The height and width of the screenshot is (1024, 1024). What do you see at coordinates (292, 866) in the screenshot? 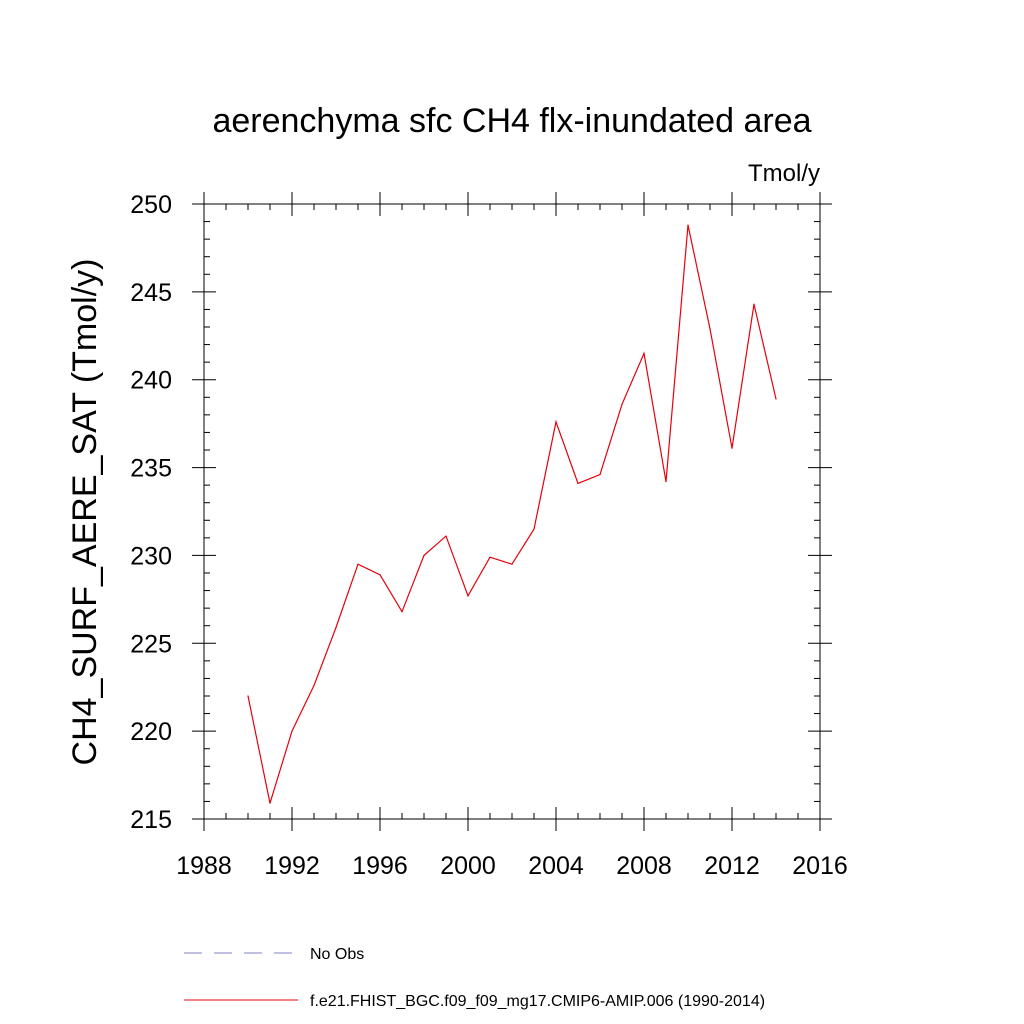
I see `x-tick-label: 1992` at bounding box center [292, 866].